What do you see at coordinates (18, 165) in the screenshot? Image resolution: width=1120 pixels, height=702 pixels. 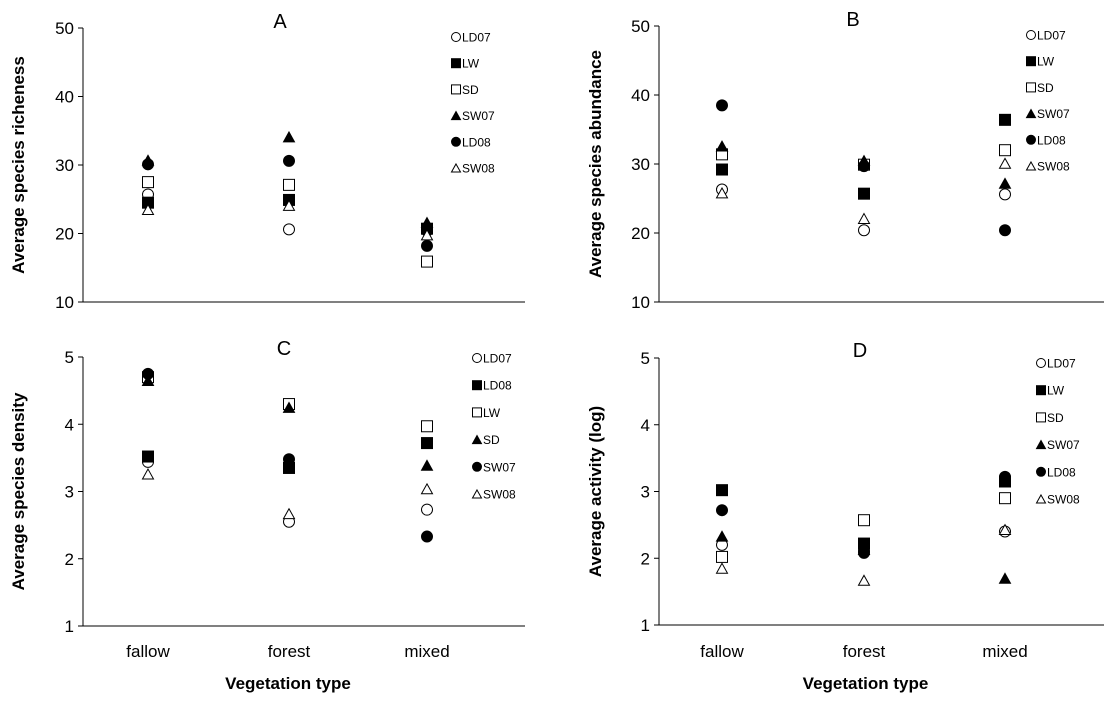 I see `y-axis-title: Average species richeness` at bounding box center [18, 165].